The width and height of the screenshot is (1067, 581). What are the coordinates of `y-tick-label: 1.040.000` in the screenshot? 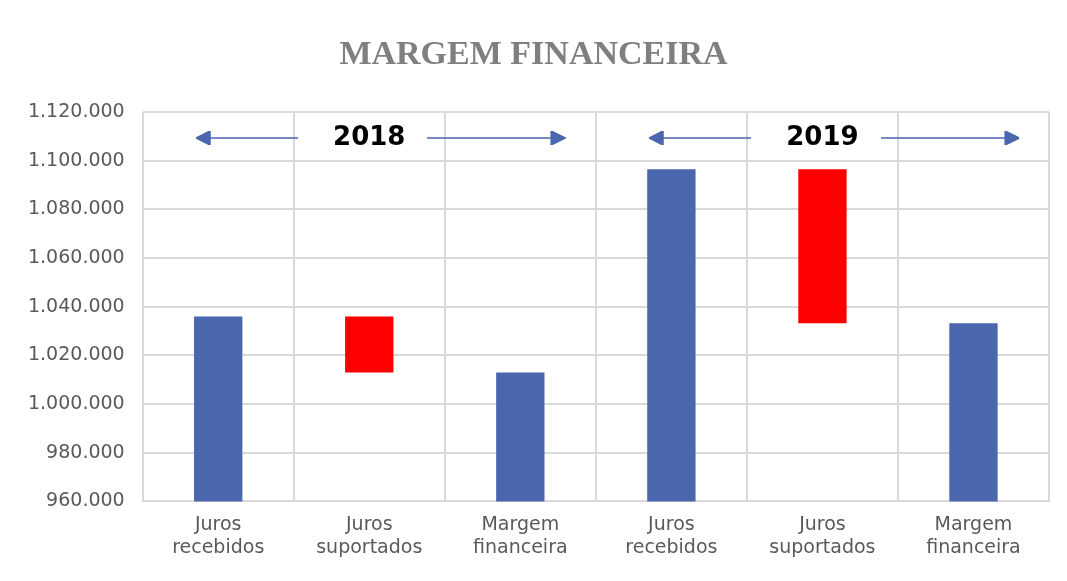 It's located at (76, 304).